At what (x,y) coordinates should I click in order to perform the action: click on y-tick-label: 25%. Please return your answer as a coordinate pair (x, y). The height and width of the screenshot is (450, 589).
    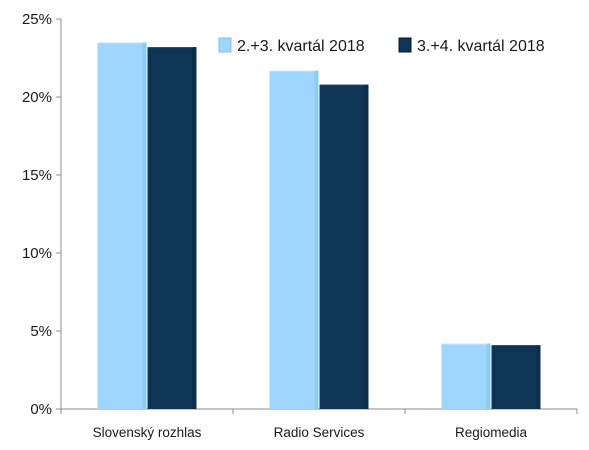
    Looking at the image, I should click on (37, 19).